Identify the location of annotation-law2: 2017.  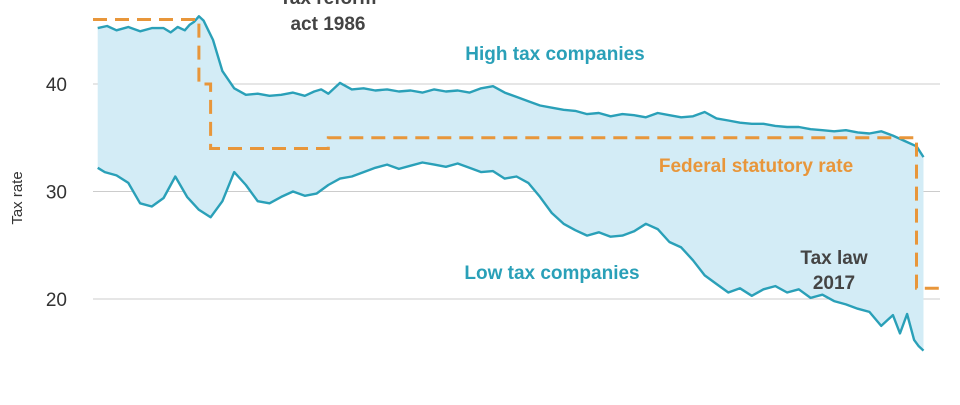
(834, 283).